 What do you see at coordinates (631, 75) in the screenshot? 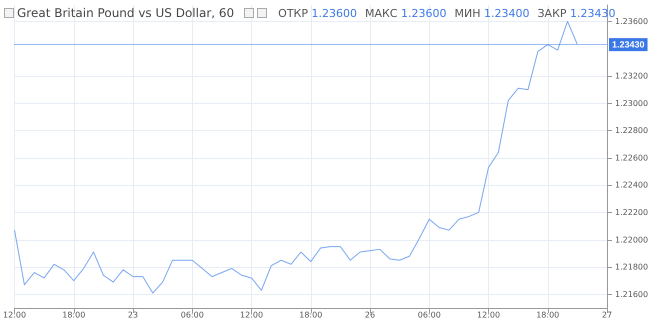
I see `y-tick-label: 1.23200` at bounding box center [631, 75].